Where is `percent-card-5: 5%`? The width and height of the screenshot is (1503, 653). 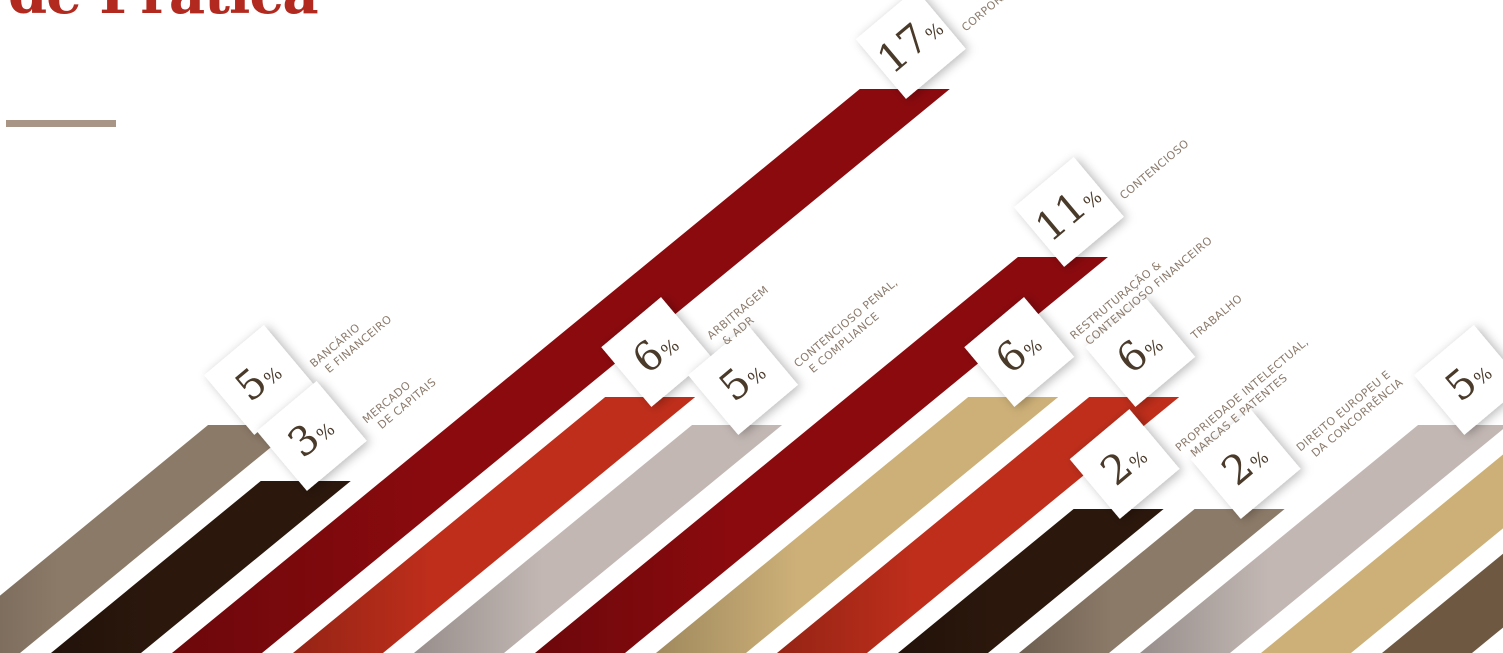 percent-card-5: 5% is located at coordinates (743, 380).